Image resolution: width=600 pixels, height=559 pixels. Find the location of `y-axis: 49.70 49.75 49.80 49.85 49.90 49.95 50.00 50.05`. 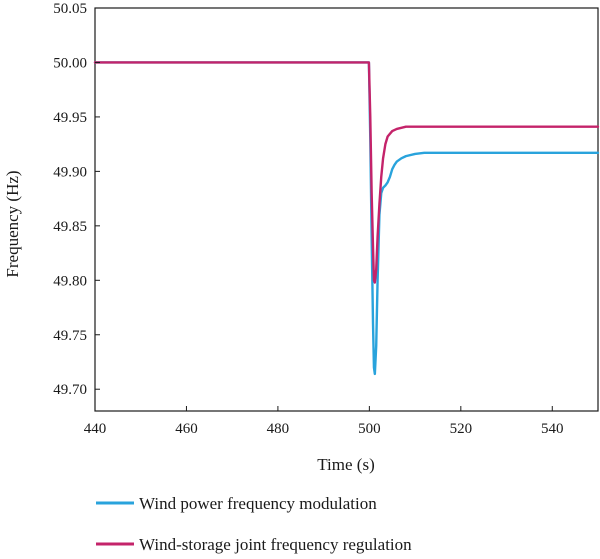

y-axis: 49.70 49.75 49.80 49.85 49.90 49.95 50.00 50.05 is located at coordinates (76, 199).